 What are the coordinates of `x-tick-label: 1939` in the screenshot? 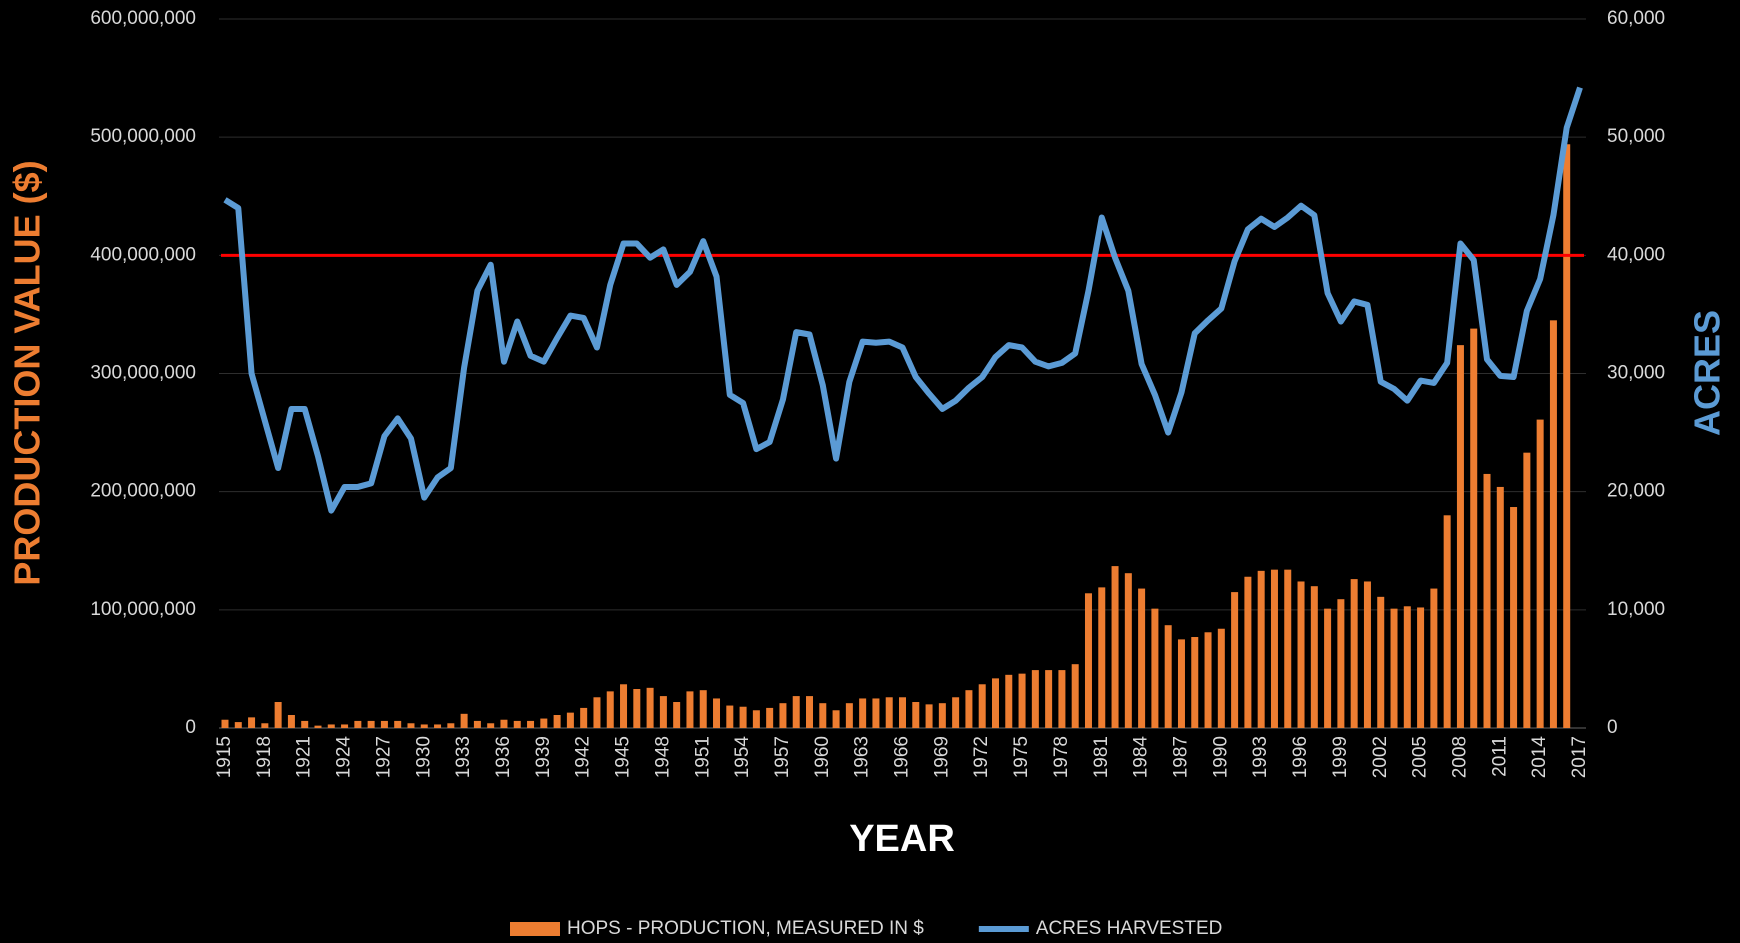 It's located at (543, 757).